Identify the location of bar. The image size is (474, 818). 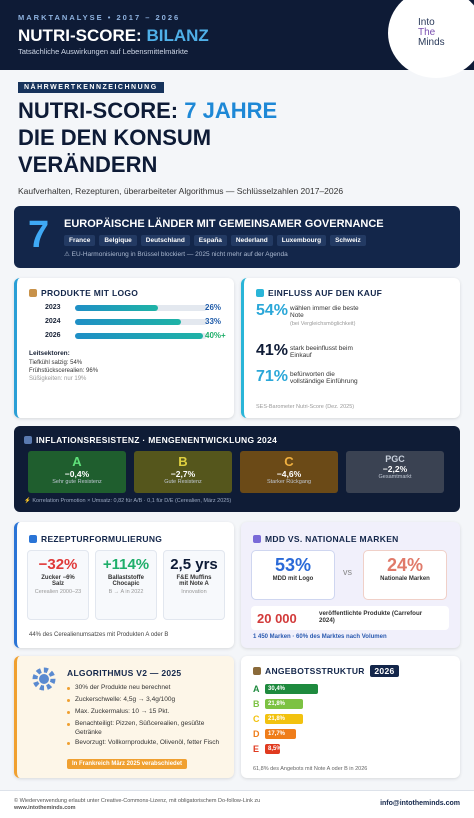
(139, 336).